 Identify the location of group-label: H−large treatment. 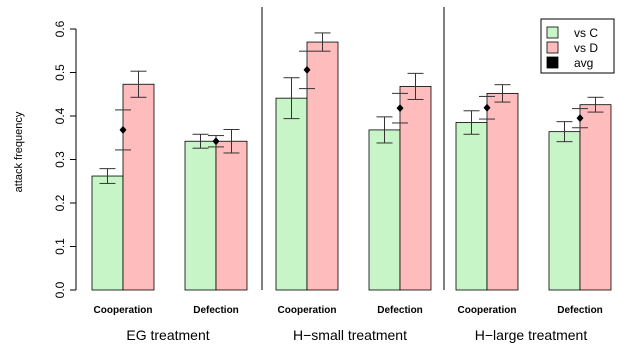
(531, 335).